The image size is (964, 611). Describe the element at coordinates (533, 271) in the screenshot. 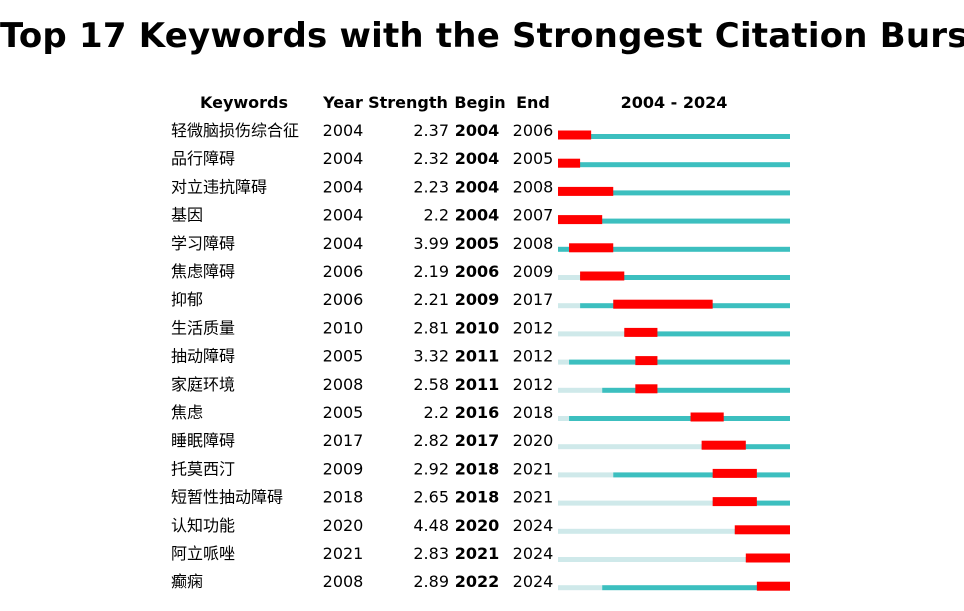

I see `end-cell: 2009` at that location.